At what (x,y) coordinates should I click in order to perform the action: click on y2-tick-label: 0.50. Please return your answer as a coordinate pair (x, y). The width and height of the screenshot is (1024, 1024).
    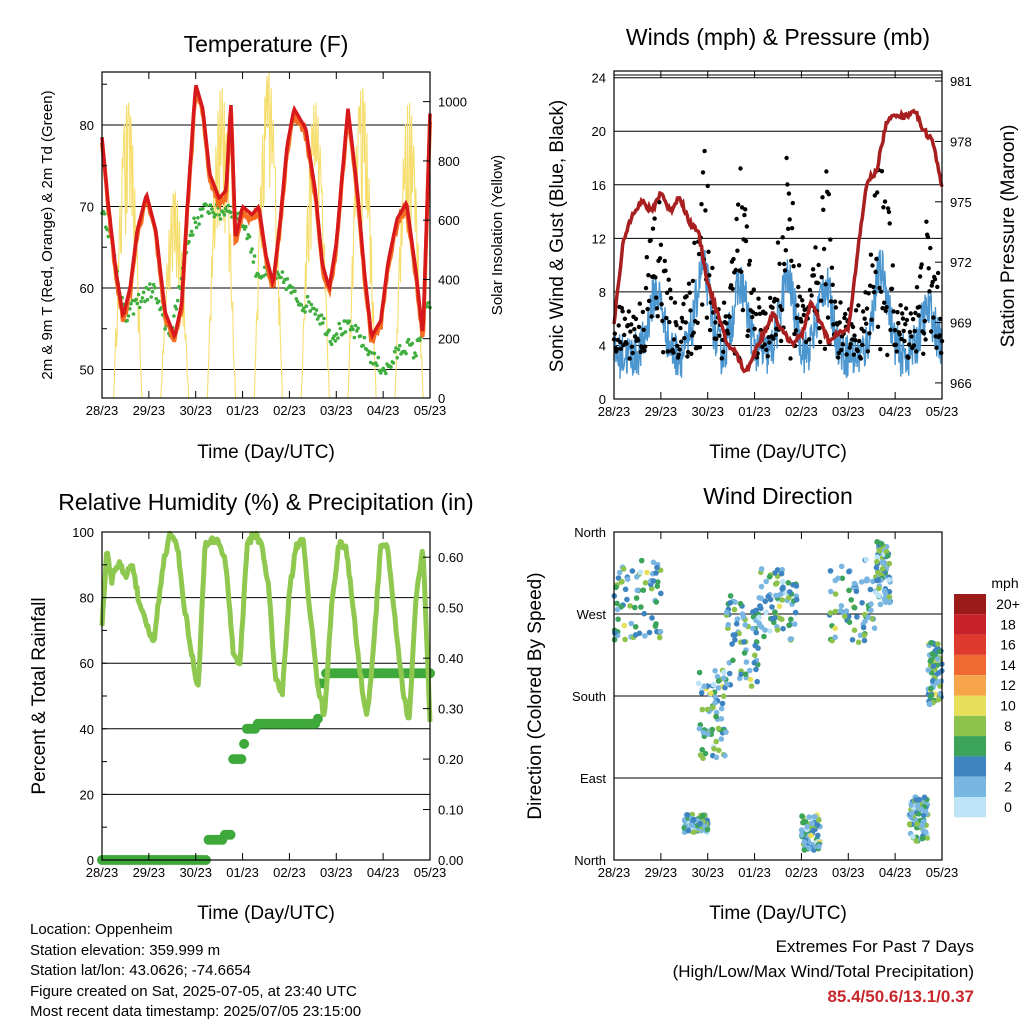
    Looking at the image, I should click on (450, 608).